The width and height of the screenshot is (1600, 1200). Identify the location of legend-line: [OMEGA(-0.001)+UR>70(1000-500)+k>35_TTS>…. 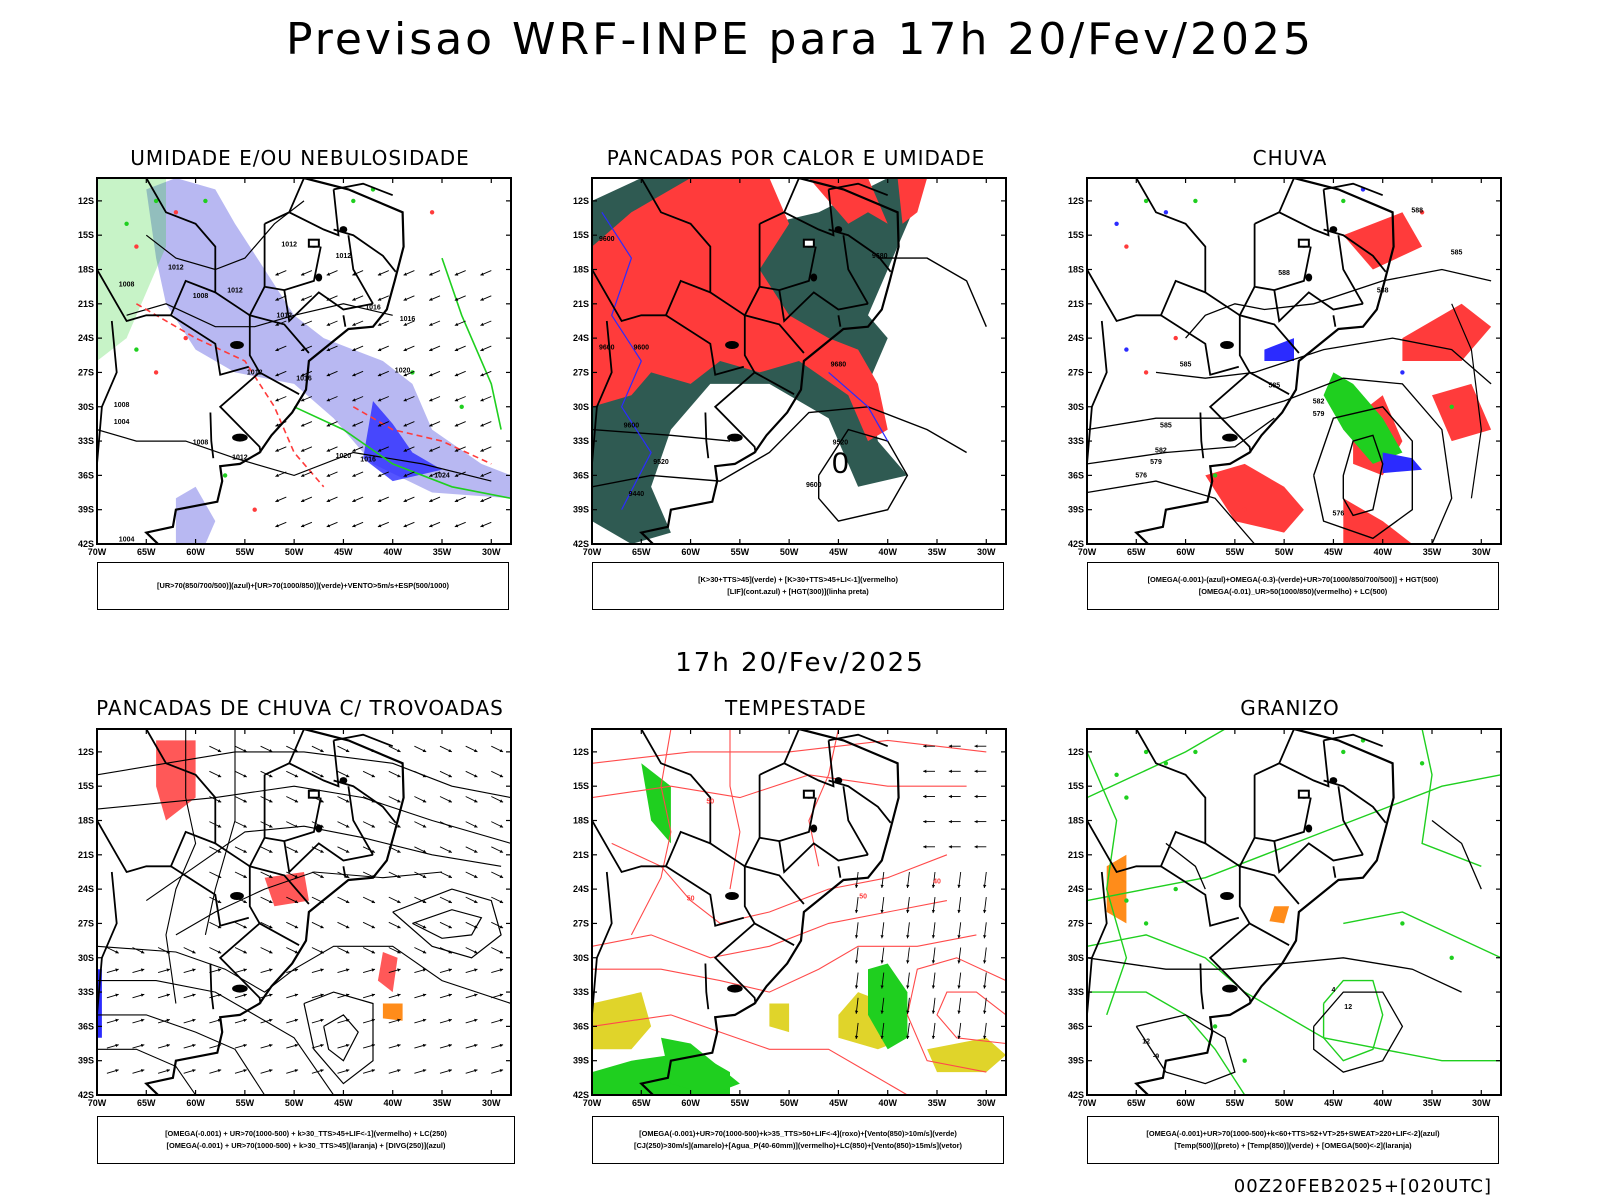
(798, 1133).